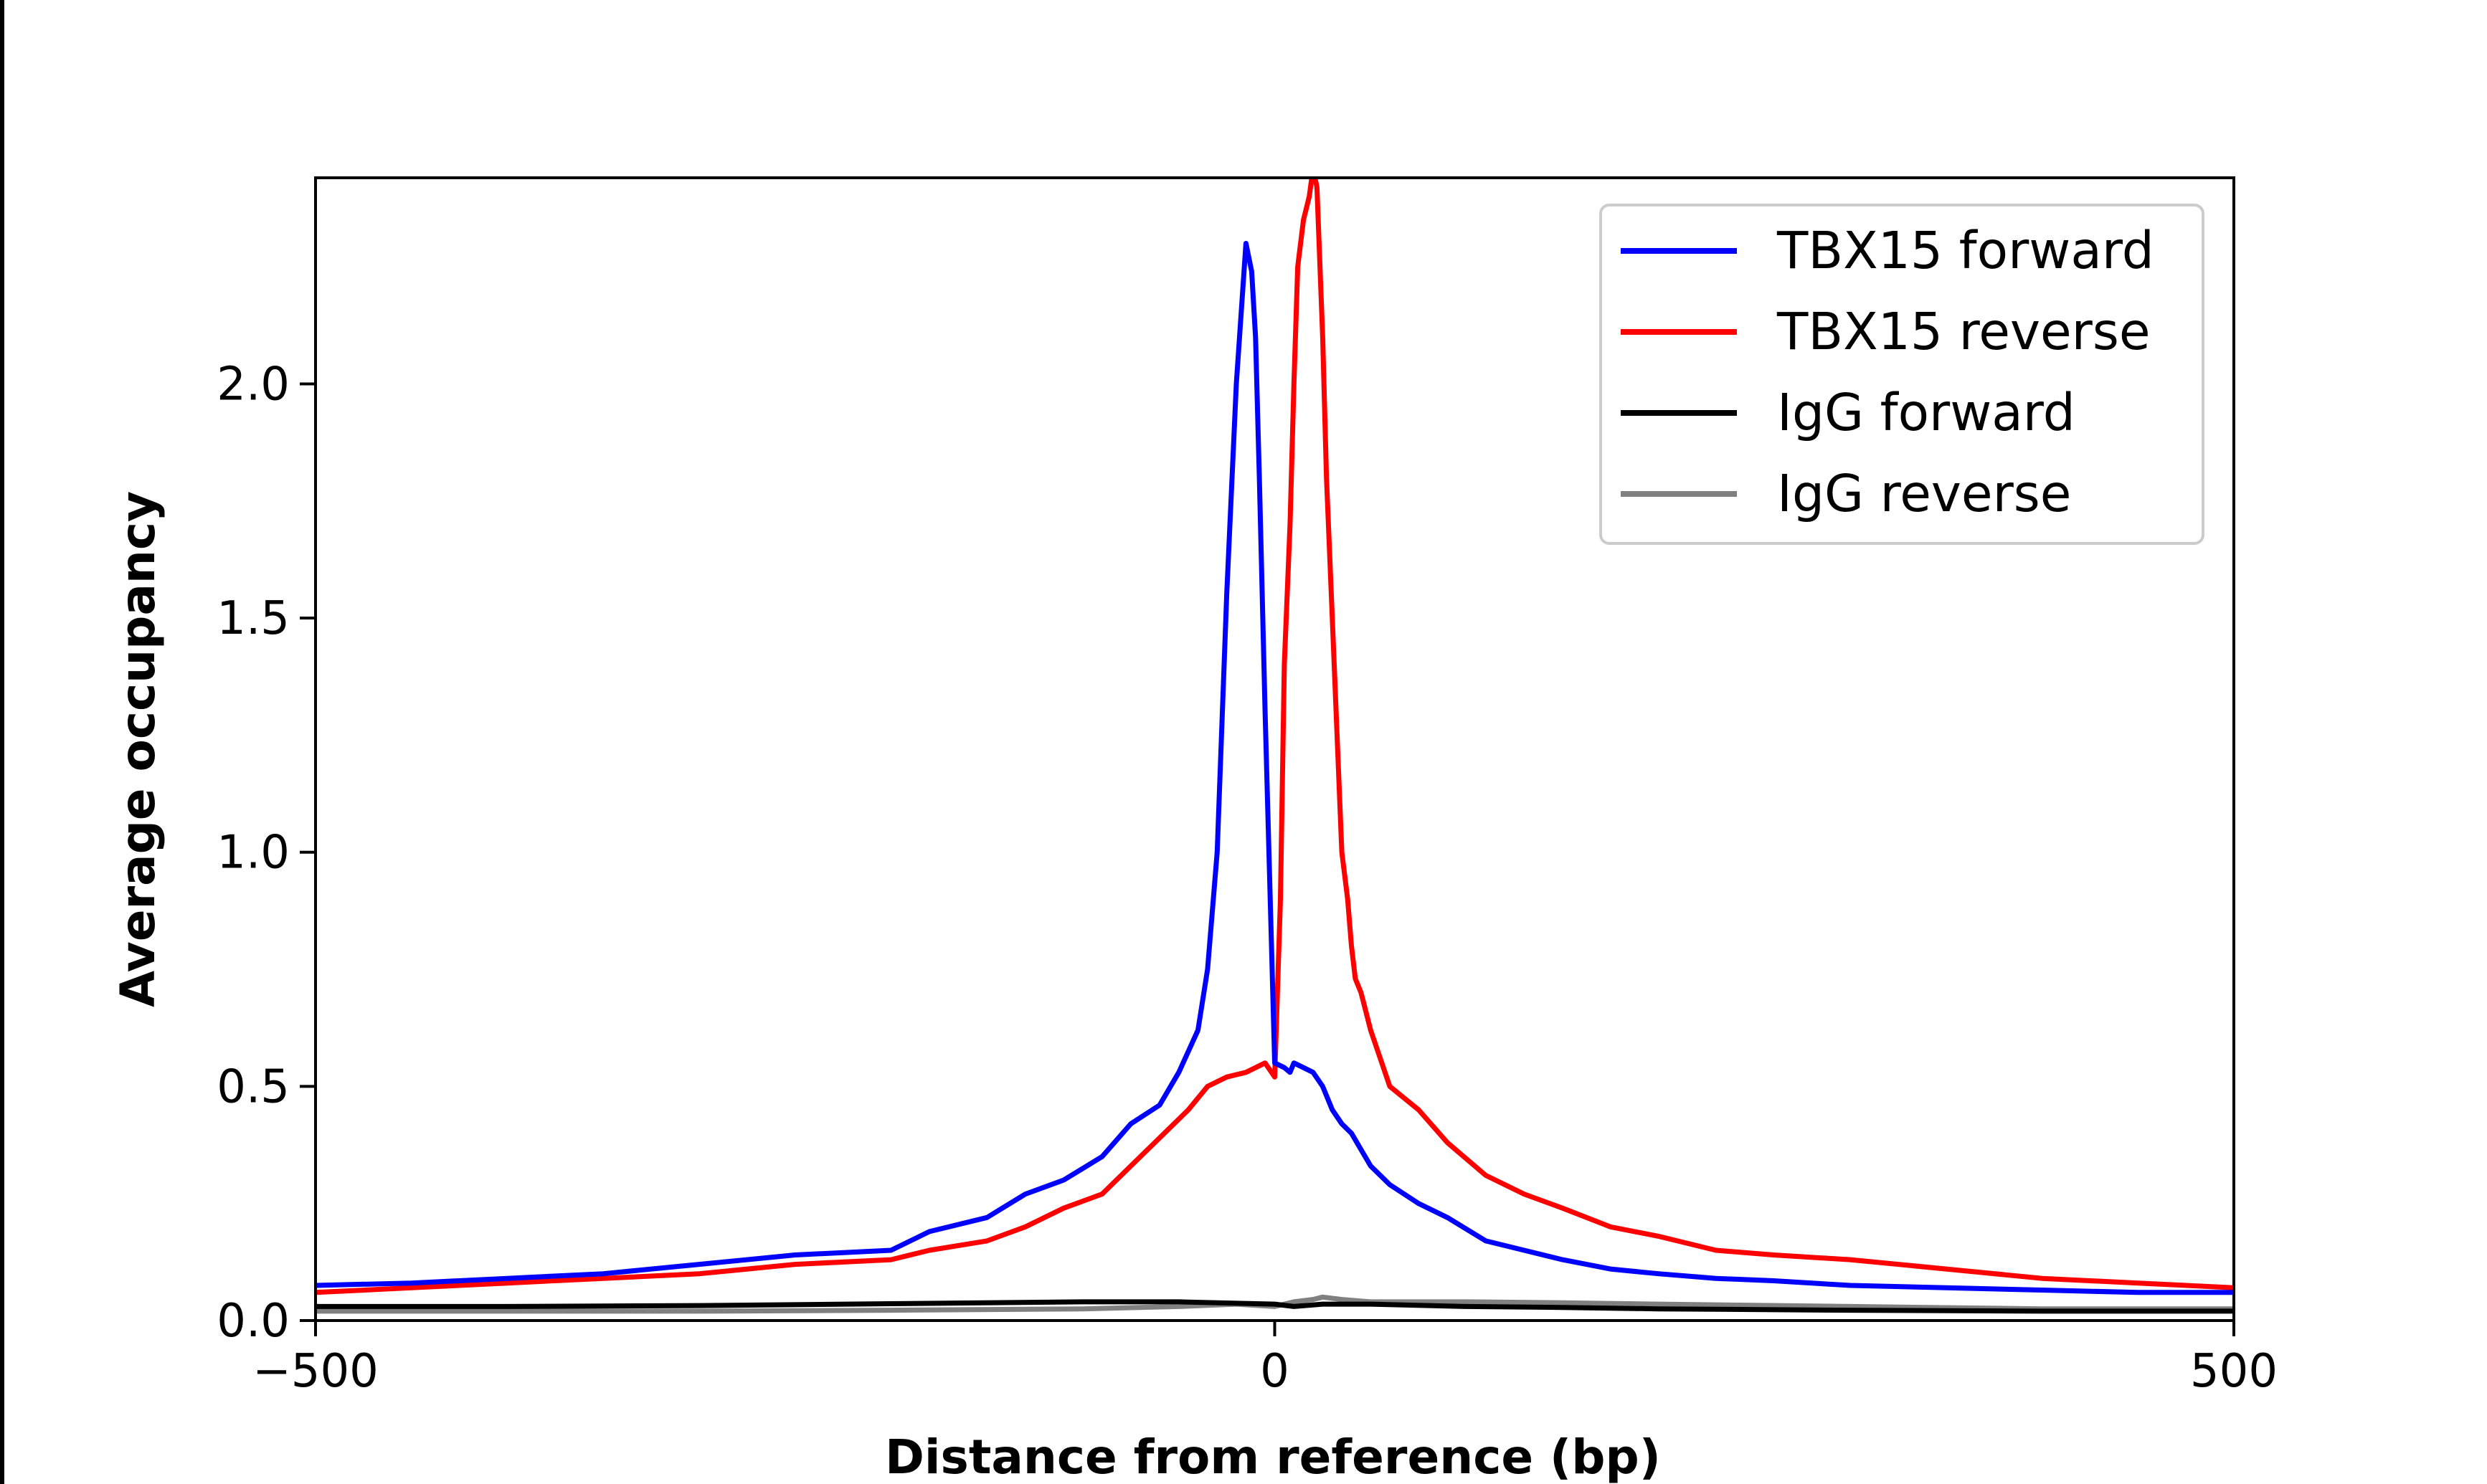  Describe the element at coordinates (254, 1322) in the screenshot. I see `y-tick-label: 0.0` at that location.